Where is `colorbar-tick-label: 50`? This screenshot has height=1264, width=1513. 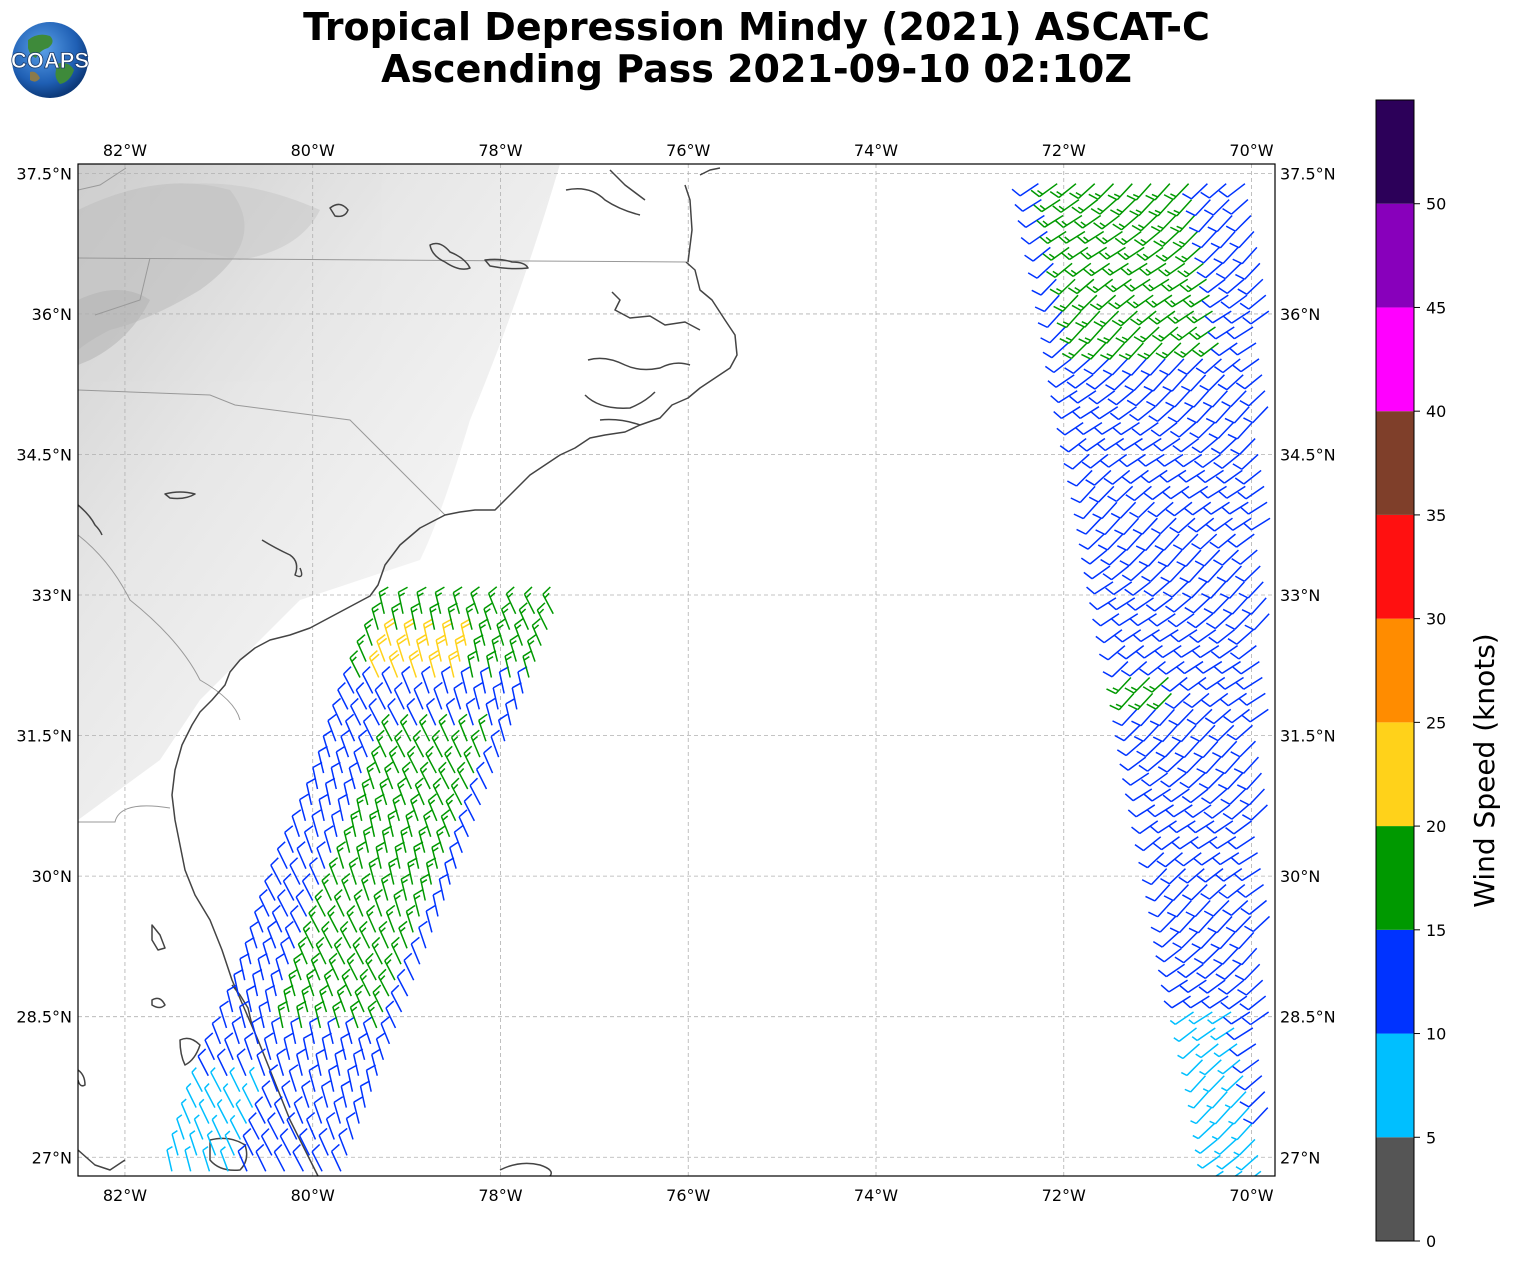
colorbar-tick-label: 50 is located at coordinates (1436, 204).